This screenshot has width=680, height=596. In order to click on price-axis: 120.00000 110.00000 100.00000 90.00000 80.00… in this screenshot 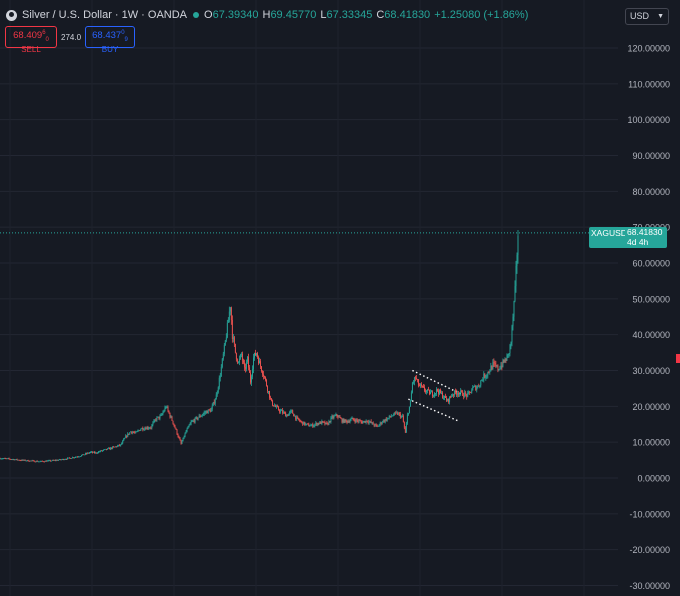, I will do `click(648, 318)`.